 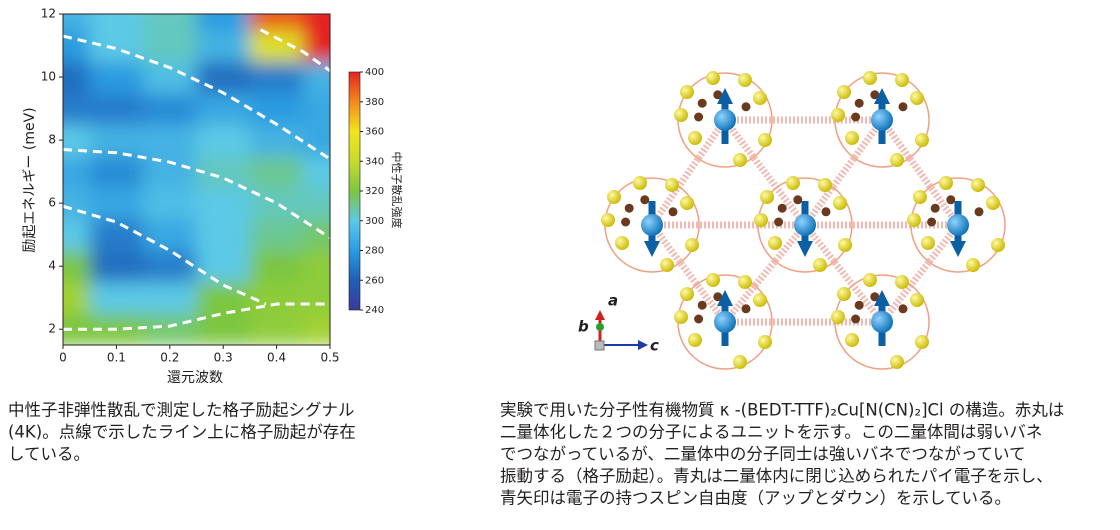 I want to click on colorbar-tick-label: 300, so click(x=374, y=221).